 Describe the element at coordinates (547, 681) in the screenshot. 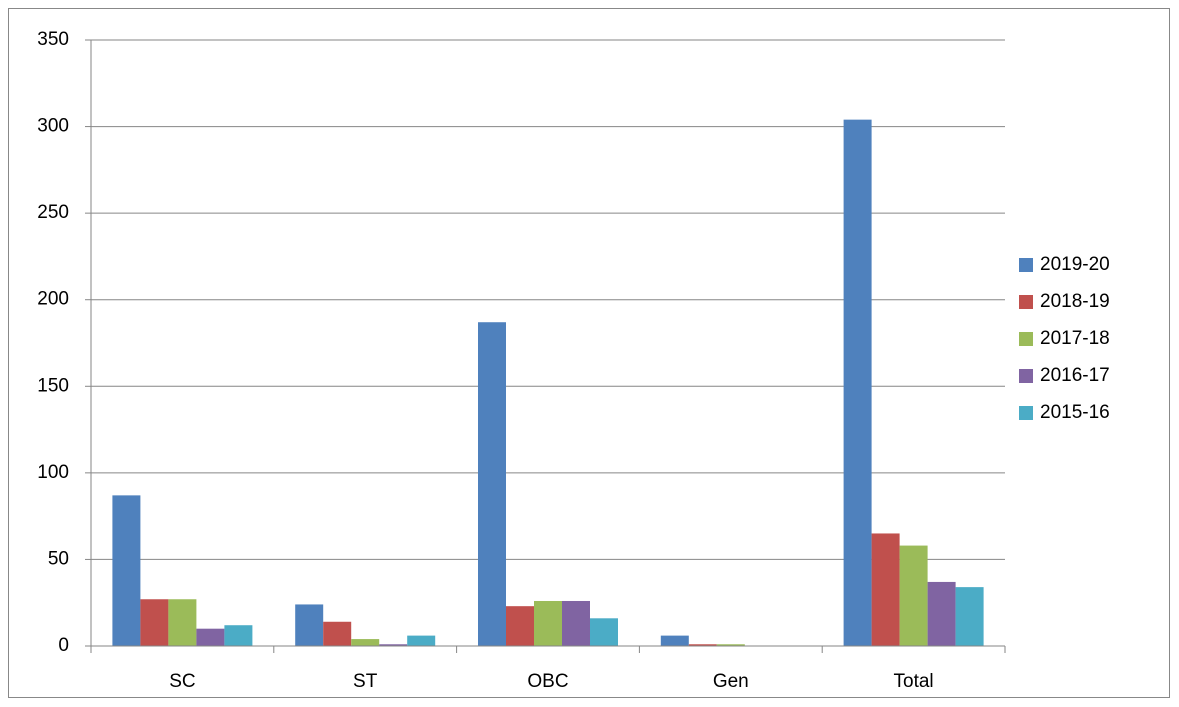

I see `x-tick-label: OBC` at that location.